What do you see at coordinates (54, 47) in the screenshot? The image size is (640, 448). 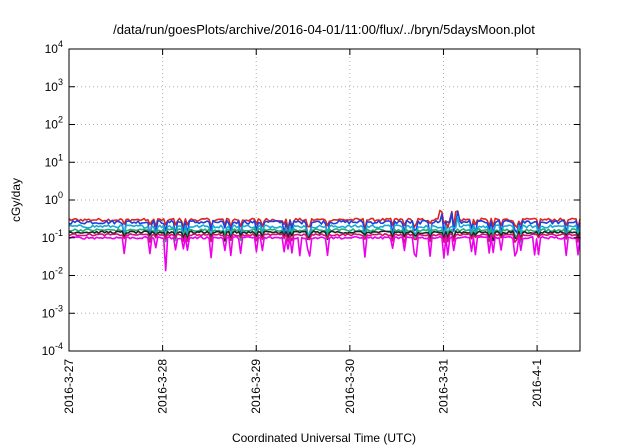 I see `y-tick-label: 10⁴` at bounding box center [54, 47].